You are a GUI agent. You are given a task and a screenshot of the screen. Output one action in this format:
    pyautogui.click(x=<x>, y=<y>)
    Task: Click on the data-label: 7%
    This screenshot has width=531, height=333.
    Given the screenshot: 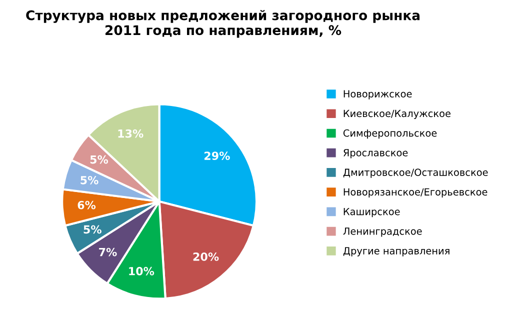 What is the action you would take?
    pyautogui.click(x=108, y=252)
    